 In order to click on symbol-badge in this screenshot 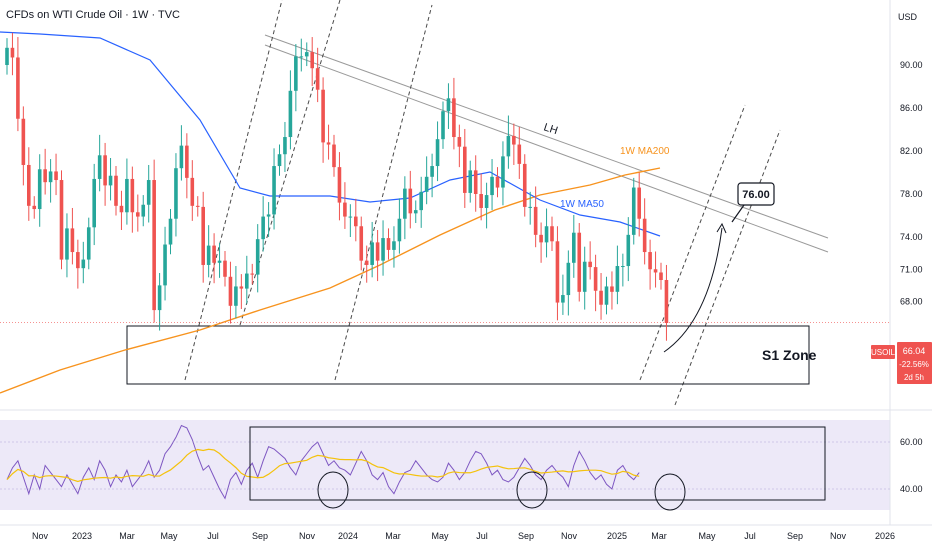, I will do `click(883, 352)`.